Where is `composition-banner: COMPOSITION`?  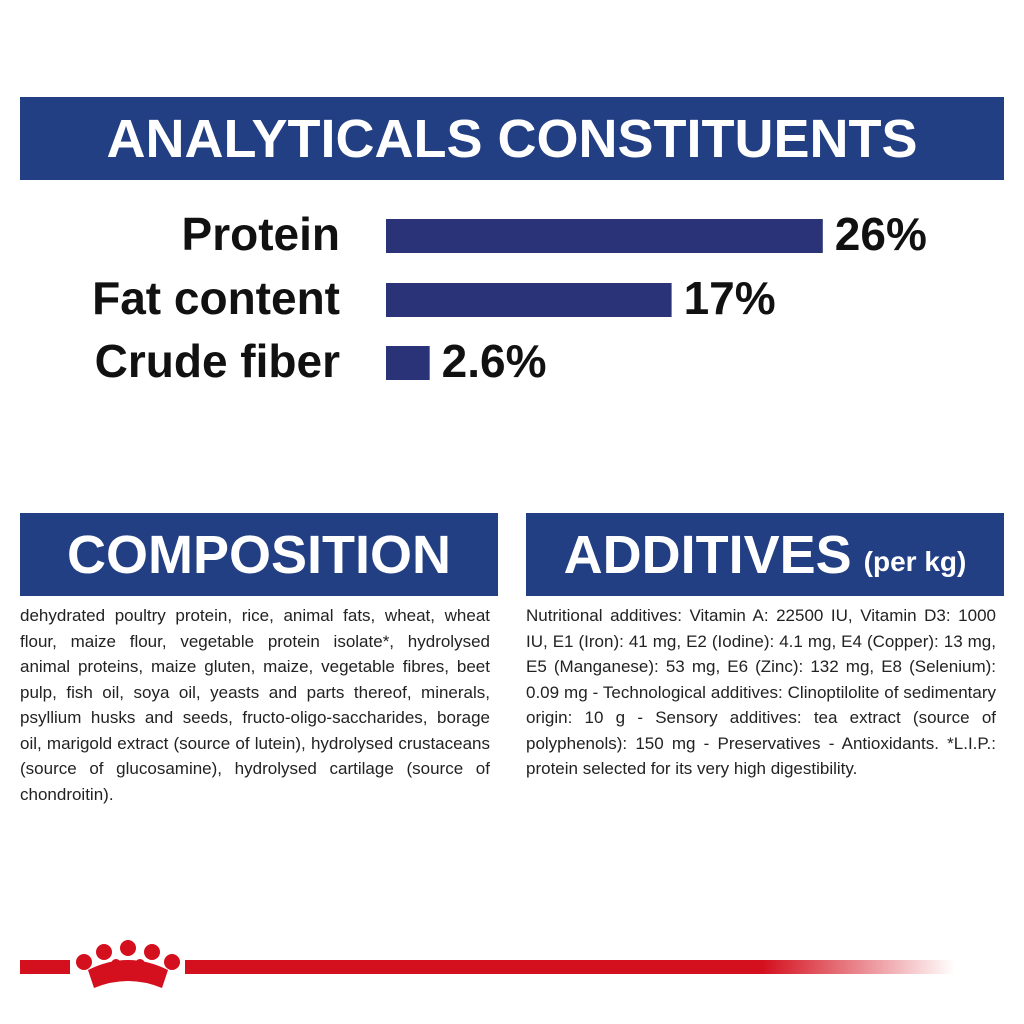 composition-banner: COMPOSITION is located at coordinates (259, 554).